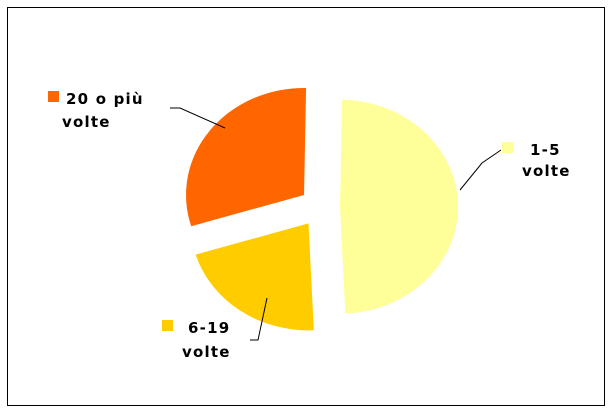  Describe the element at coordinates (545, 150) in the screenshot. I see `slice-label: 1-5` at that location.